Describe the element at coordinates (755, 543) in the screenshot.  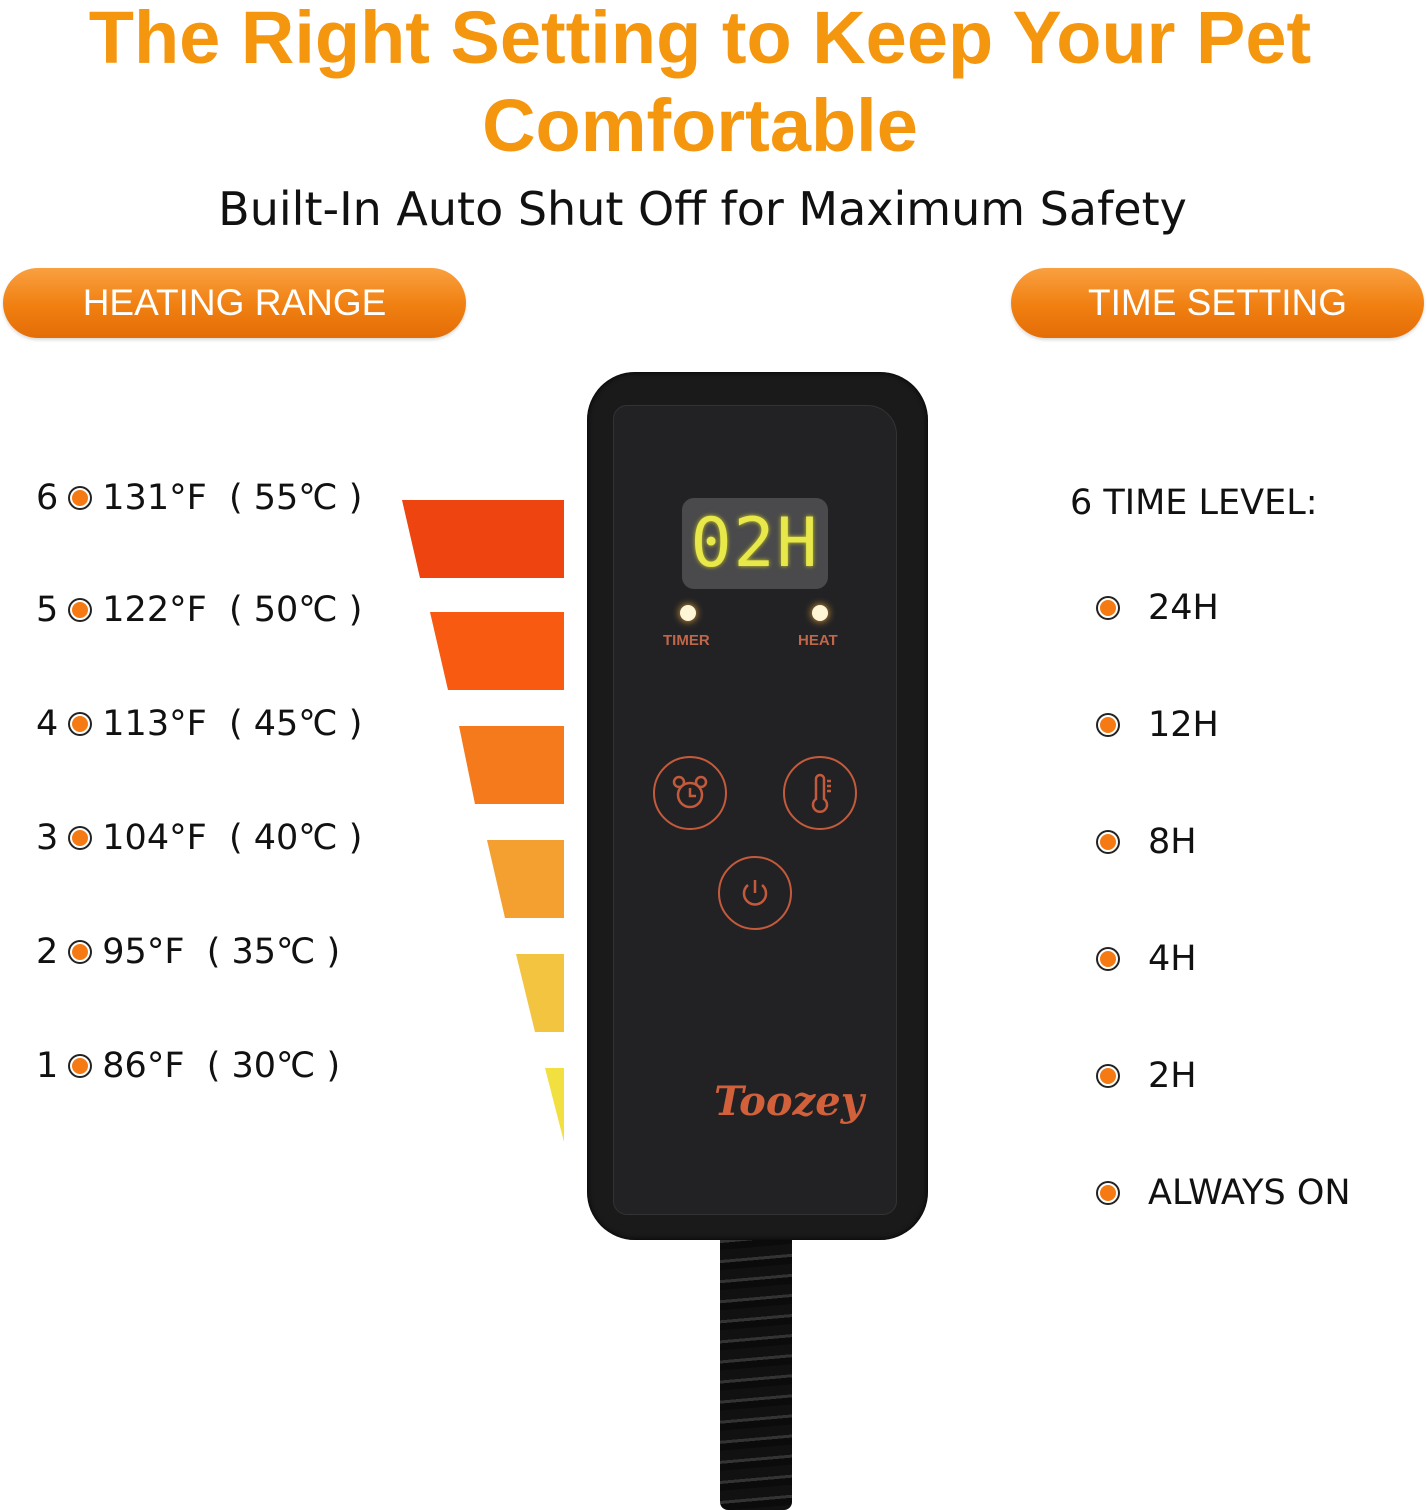
I see `digital-display: 02H` at that location.